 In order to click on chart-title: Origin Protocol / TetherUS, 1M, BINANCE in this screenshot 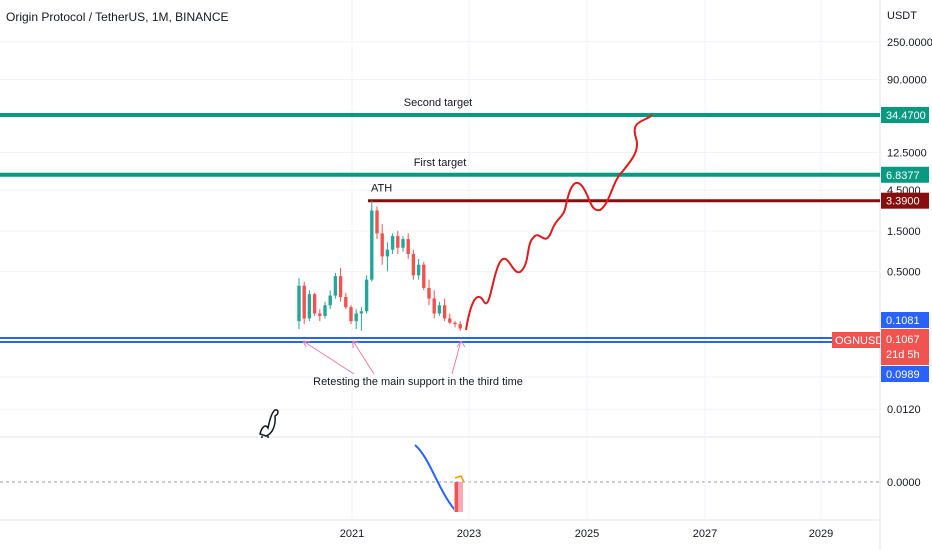, I will do `click(117, 17)`.